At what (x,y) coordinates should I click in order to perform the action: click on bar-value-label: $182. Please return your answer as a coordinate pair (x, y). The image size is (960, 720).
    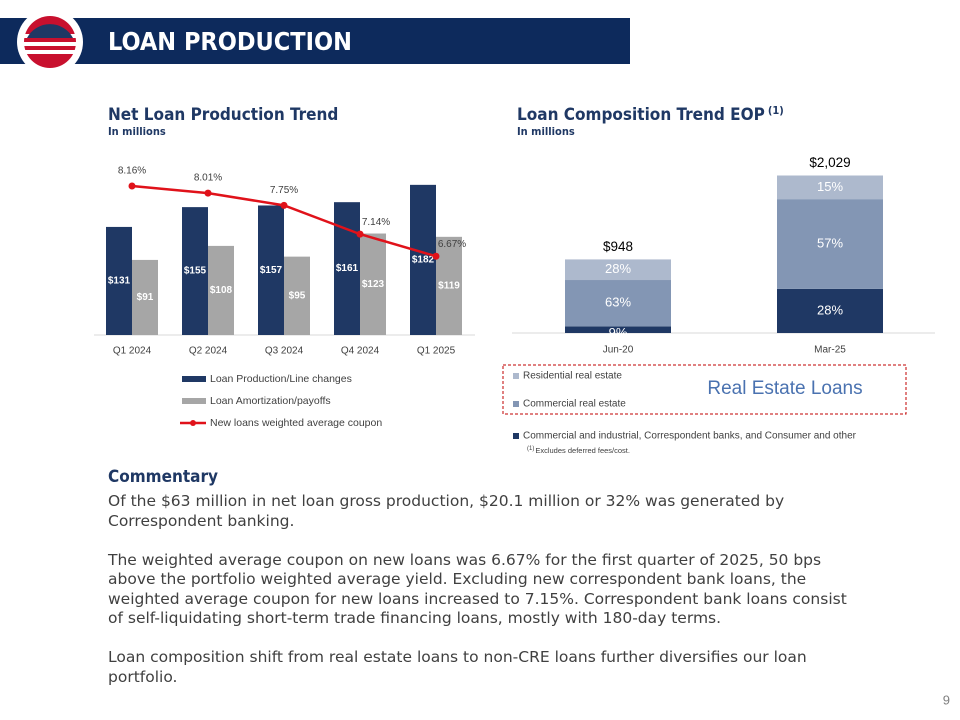
    Looking at the image, I should click on (423, 260).